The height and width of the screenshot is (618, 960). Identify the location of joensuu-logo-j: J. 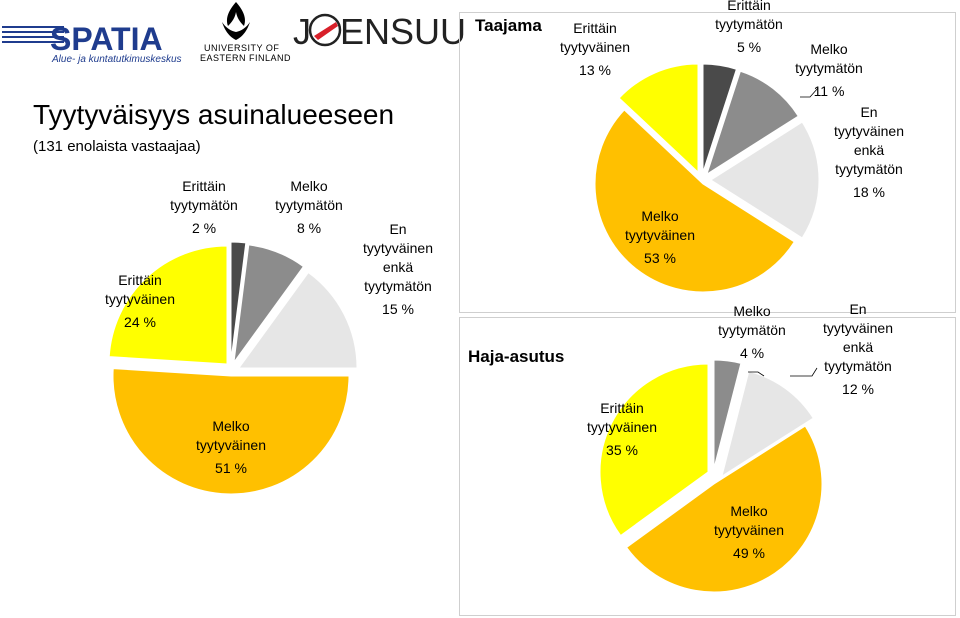
(302, 31).